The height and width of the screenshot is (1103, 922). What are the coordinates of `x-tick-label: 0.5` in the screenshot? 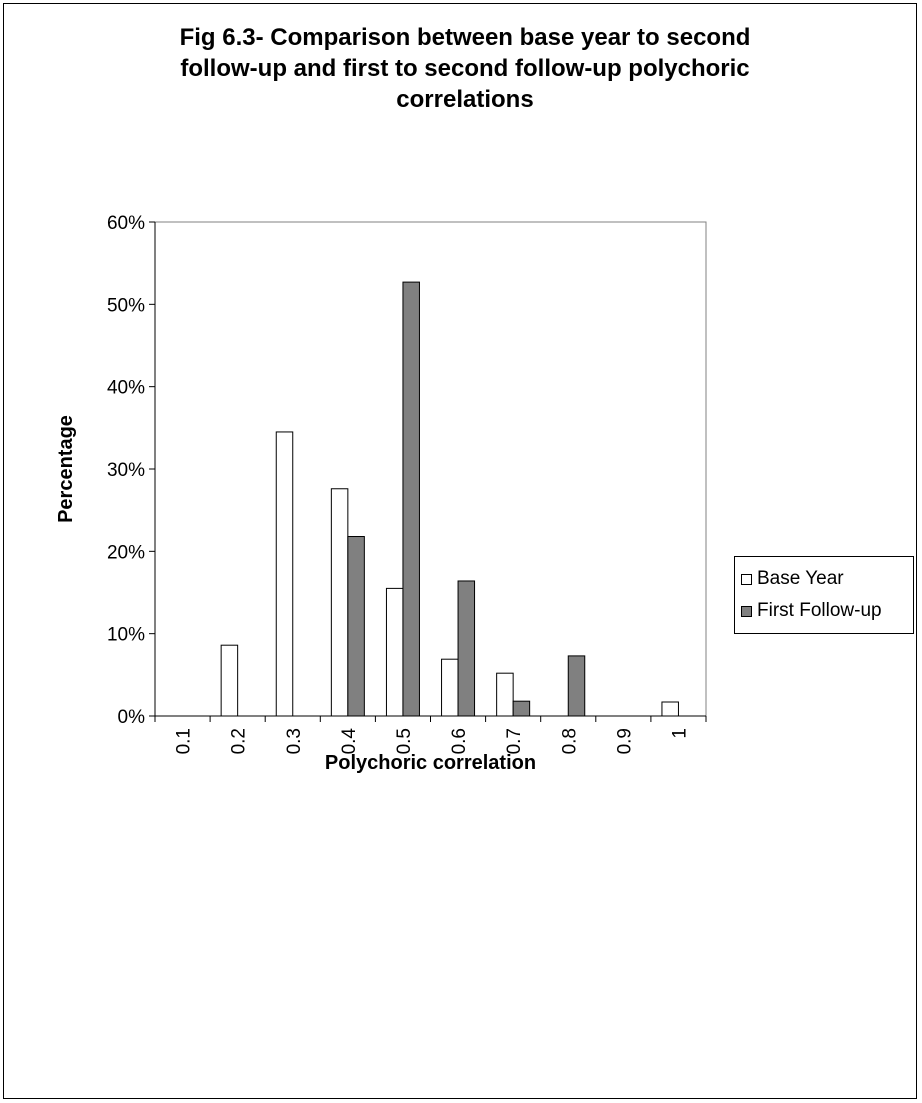 It's located at (404, 741).